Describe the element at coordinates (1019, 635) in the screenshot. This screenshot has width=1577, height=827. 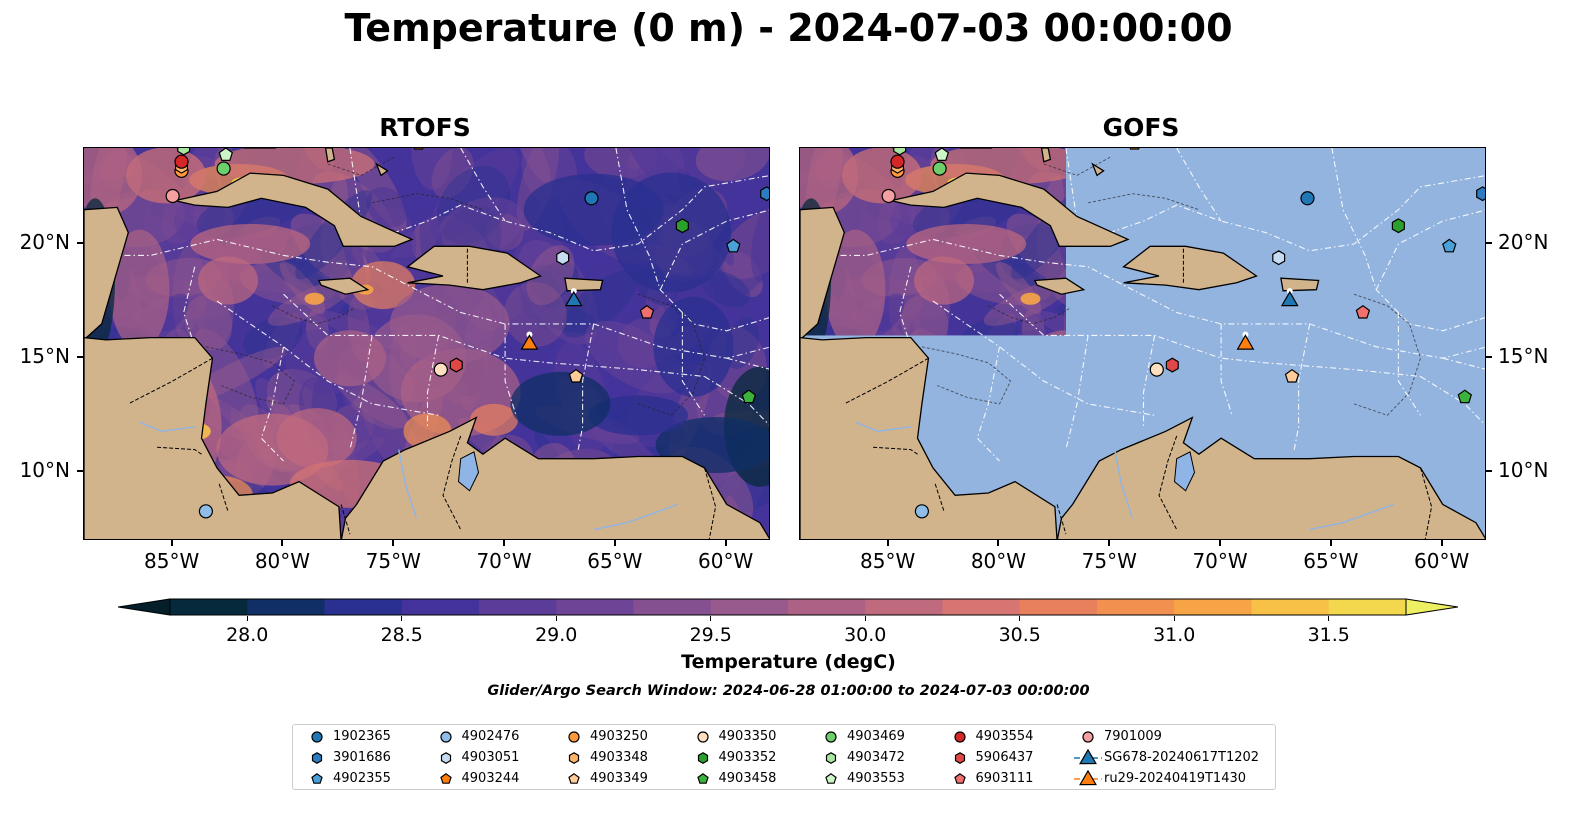
I see `colorbar-tick-label: 30.5` at that location.